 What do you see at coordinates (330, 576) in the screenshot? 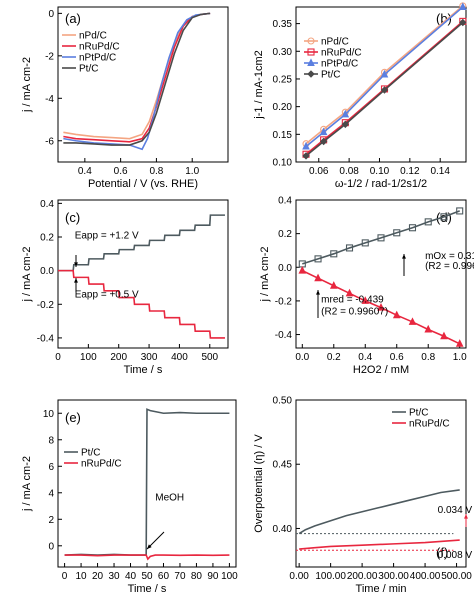
I see `x-tick-label: 100.00` at bounding box center [330, 576].